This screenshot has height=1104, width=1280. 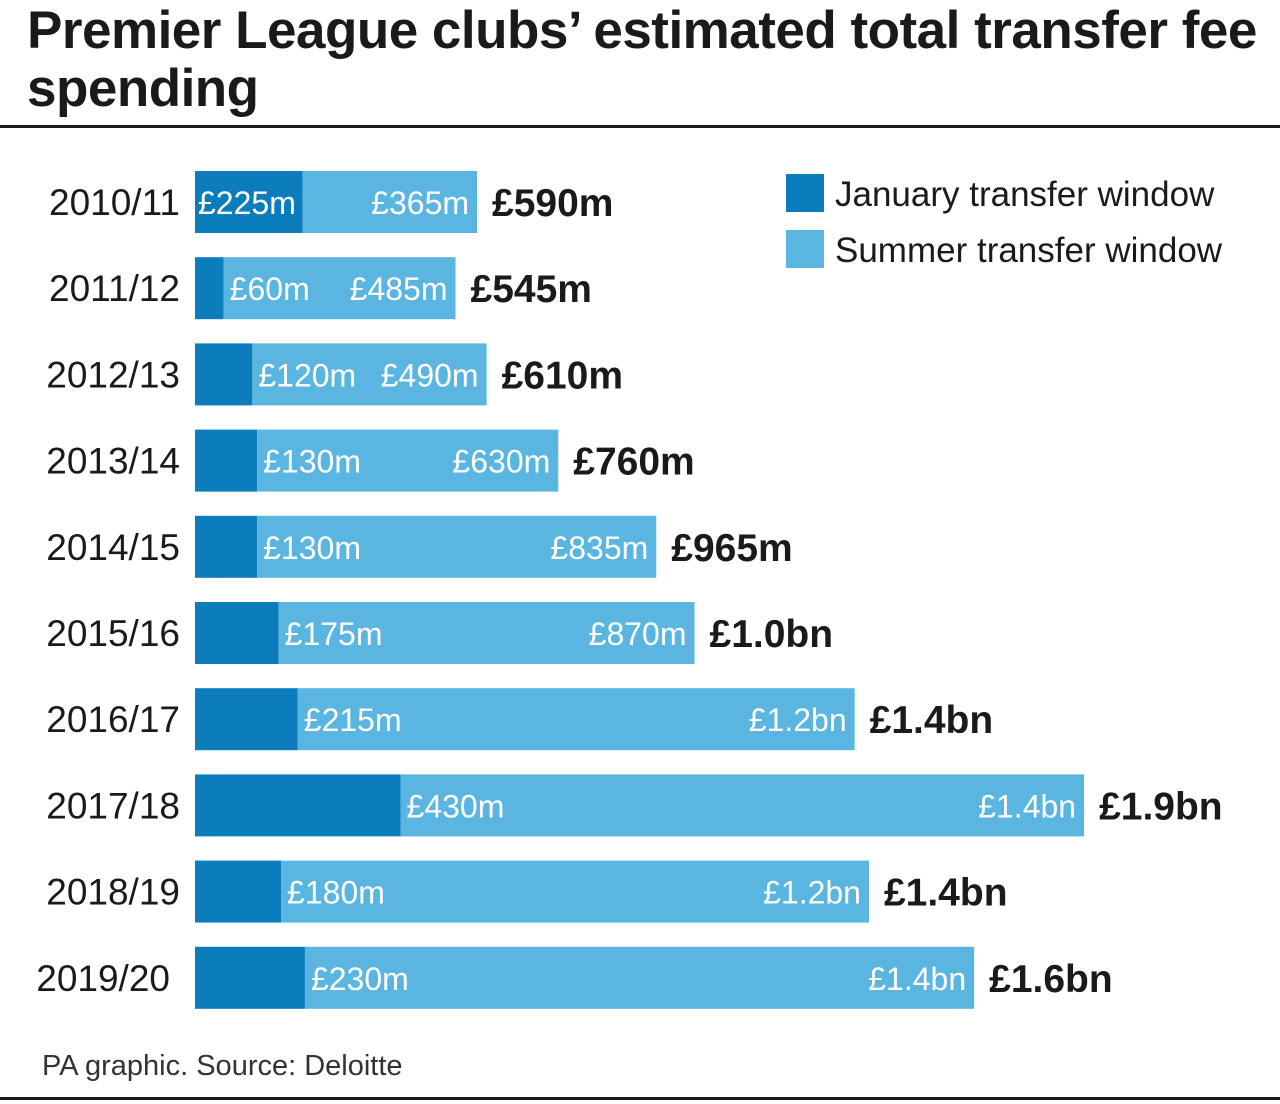 I want to click on data-label-january: £60m, so click(x=270, y=289).